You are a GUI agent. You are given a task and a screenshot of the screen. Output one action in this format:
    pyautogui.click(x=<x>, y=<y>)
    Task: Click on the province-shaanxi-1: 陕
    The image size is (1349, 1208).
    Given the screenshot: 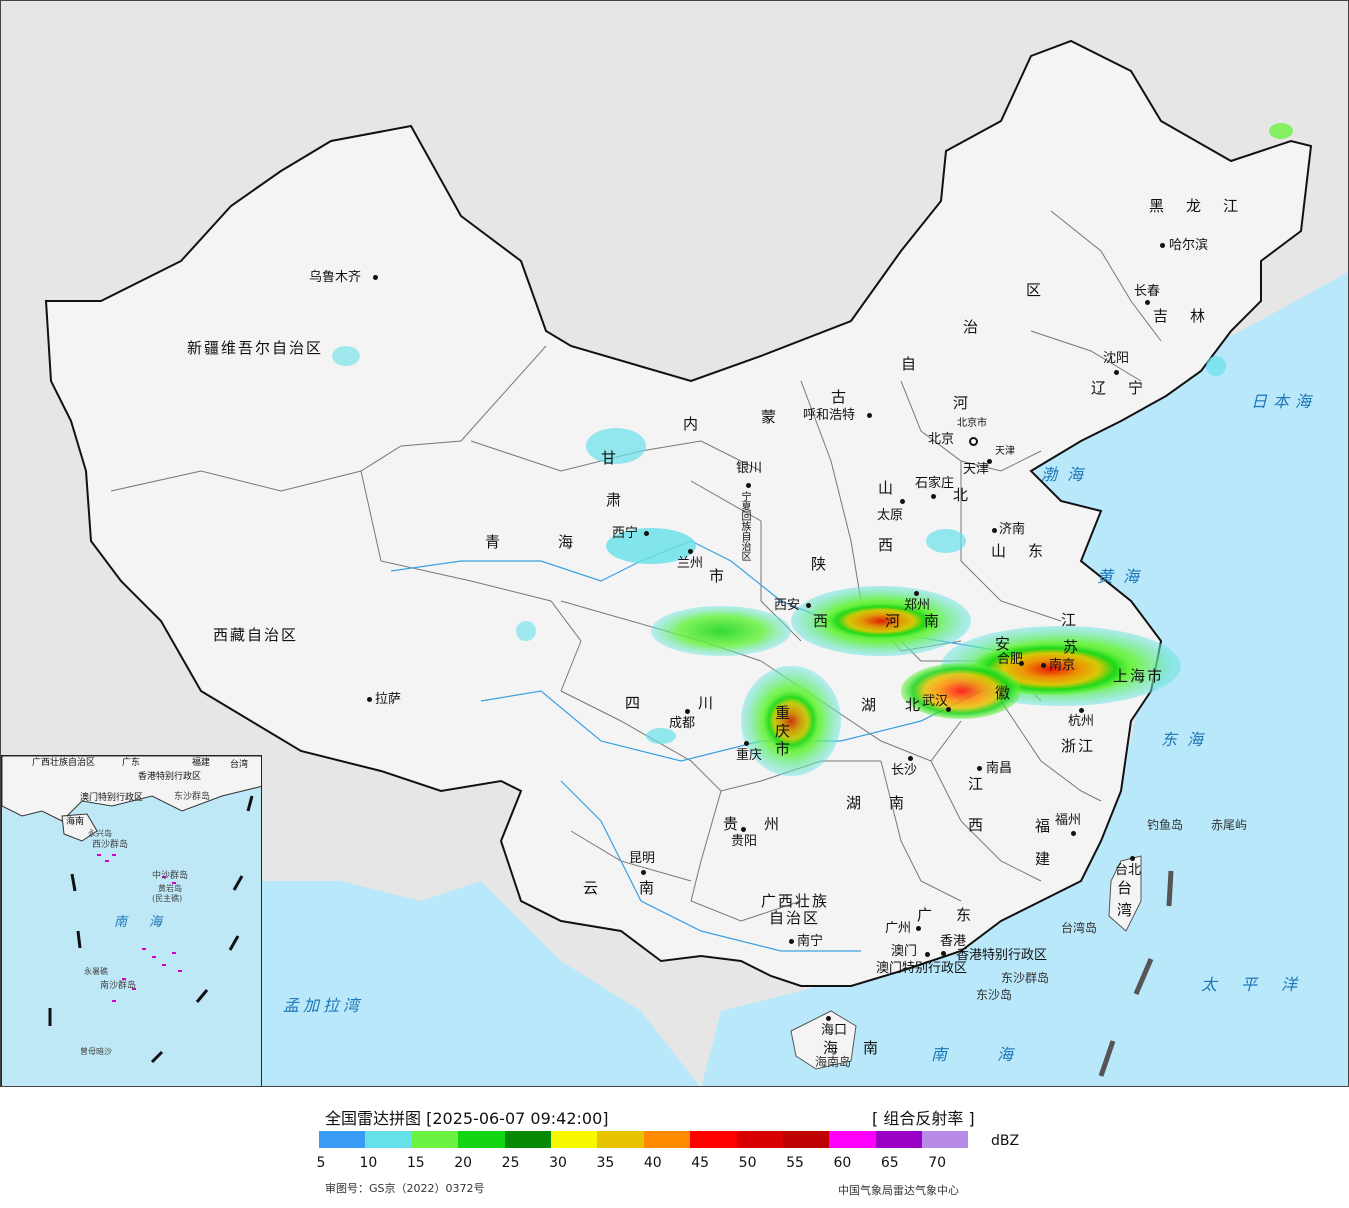 What is the action you would take?
    pyautogui.click(x=820, y=564)
    